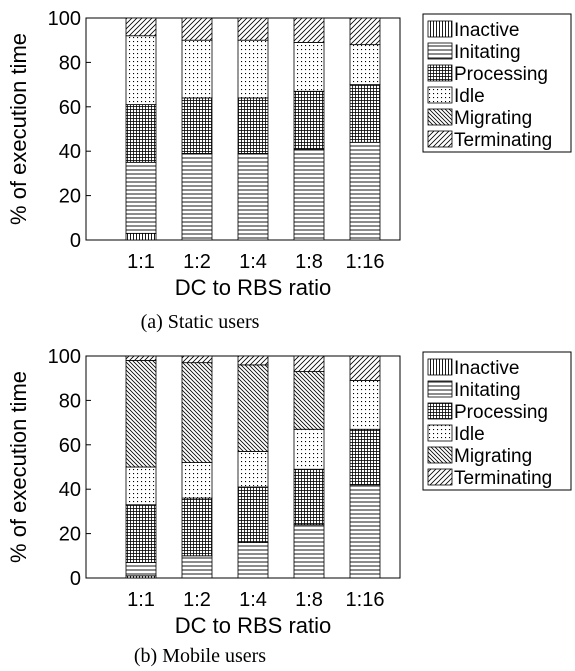  I want to click on bar-segment-inactive, so click(141, 236).